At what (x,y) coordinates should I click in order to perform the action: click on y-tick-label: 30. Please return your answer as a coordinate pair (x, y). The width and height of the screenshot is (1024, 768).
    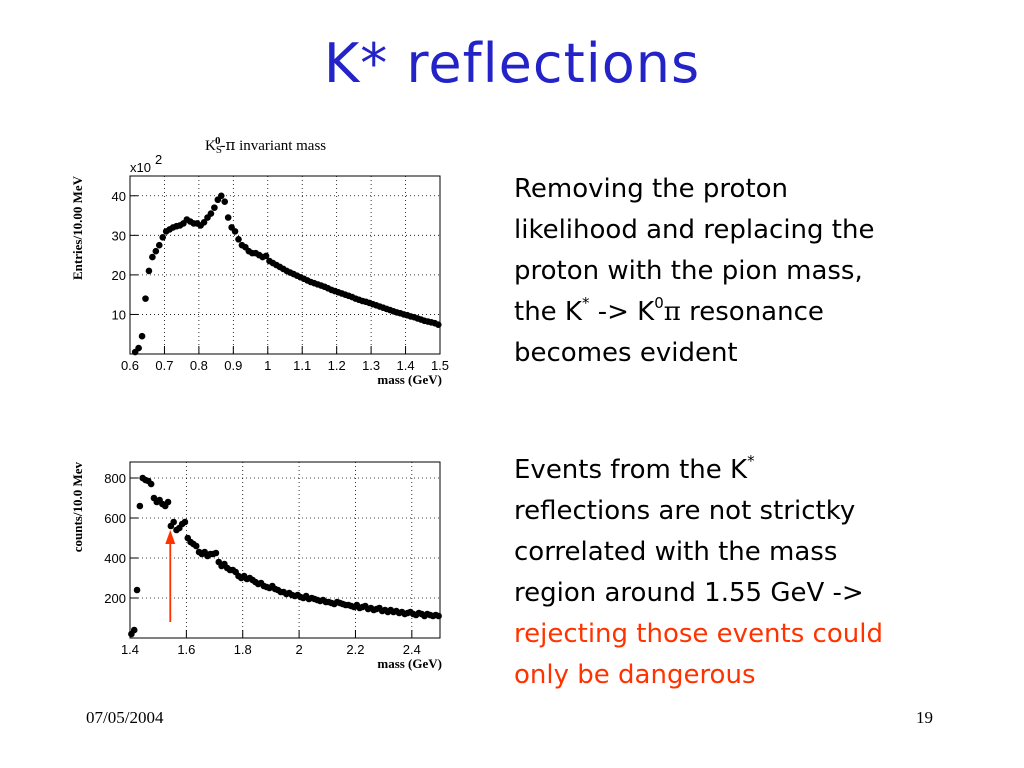
    Looking at the image, I should click on (119, 235).